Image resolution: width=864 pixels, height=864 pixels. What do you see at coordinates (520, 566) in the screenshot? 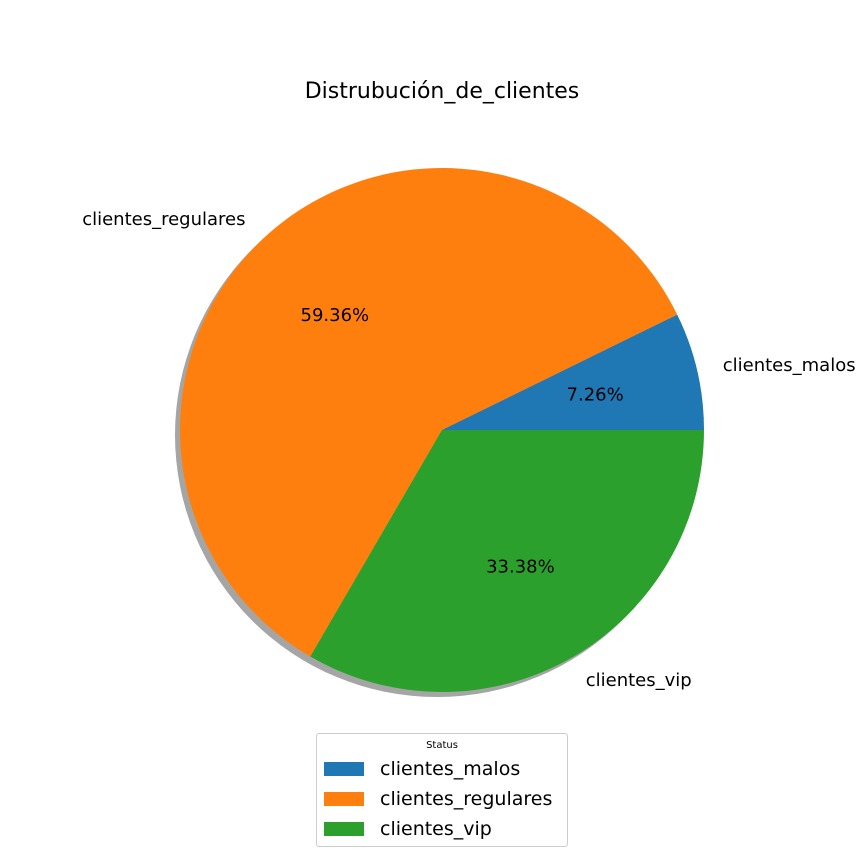
I see `slice-percent-label: 33.38%` at bounding box center [520, 566].